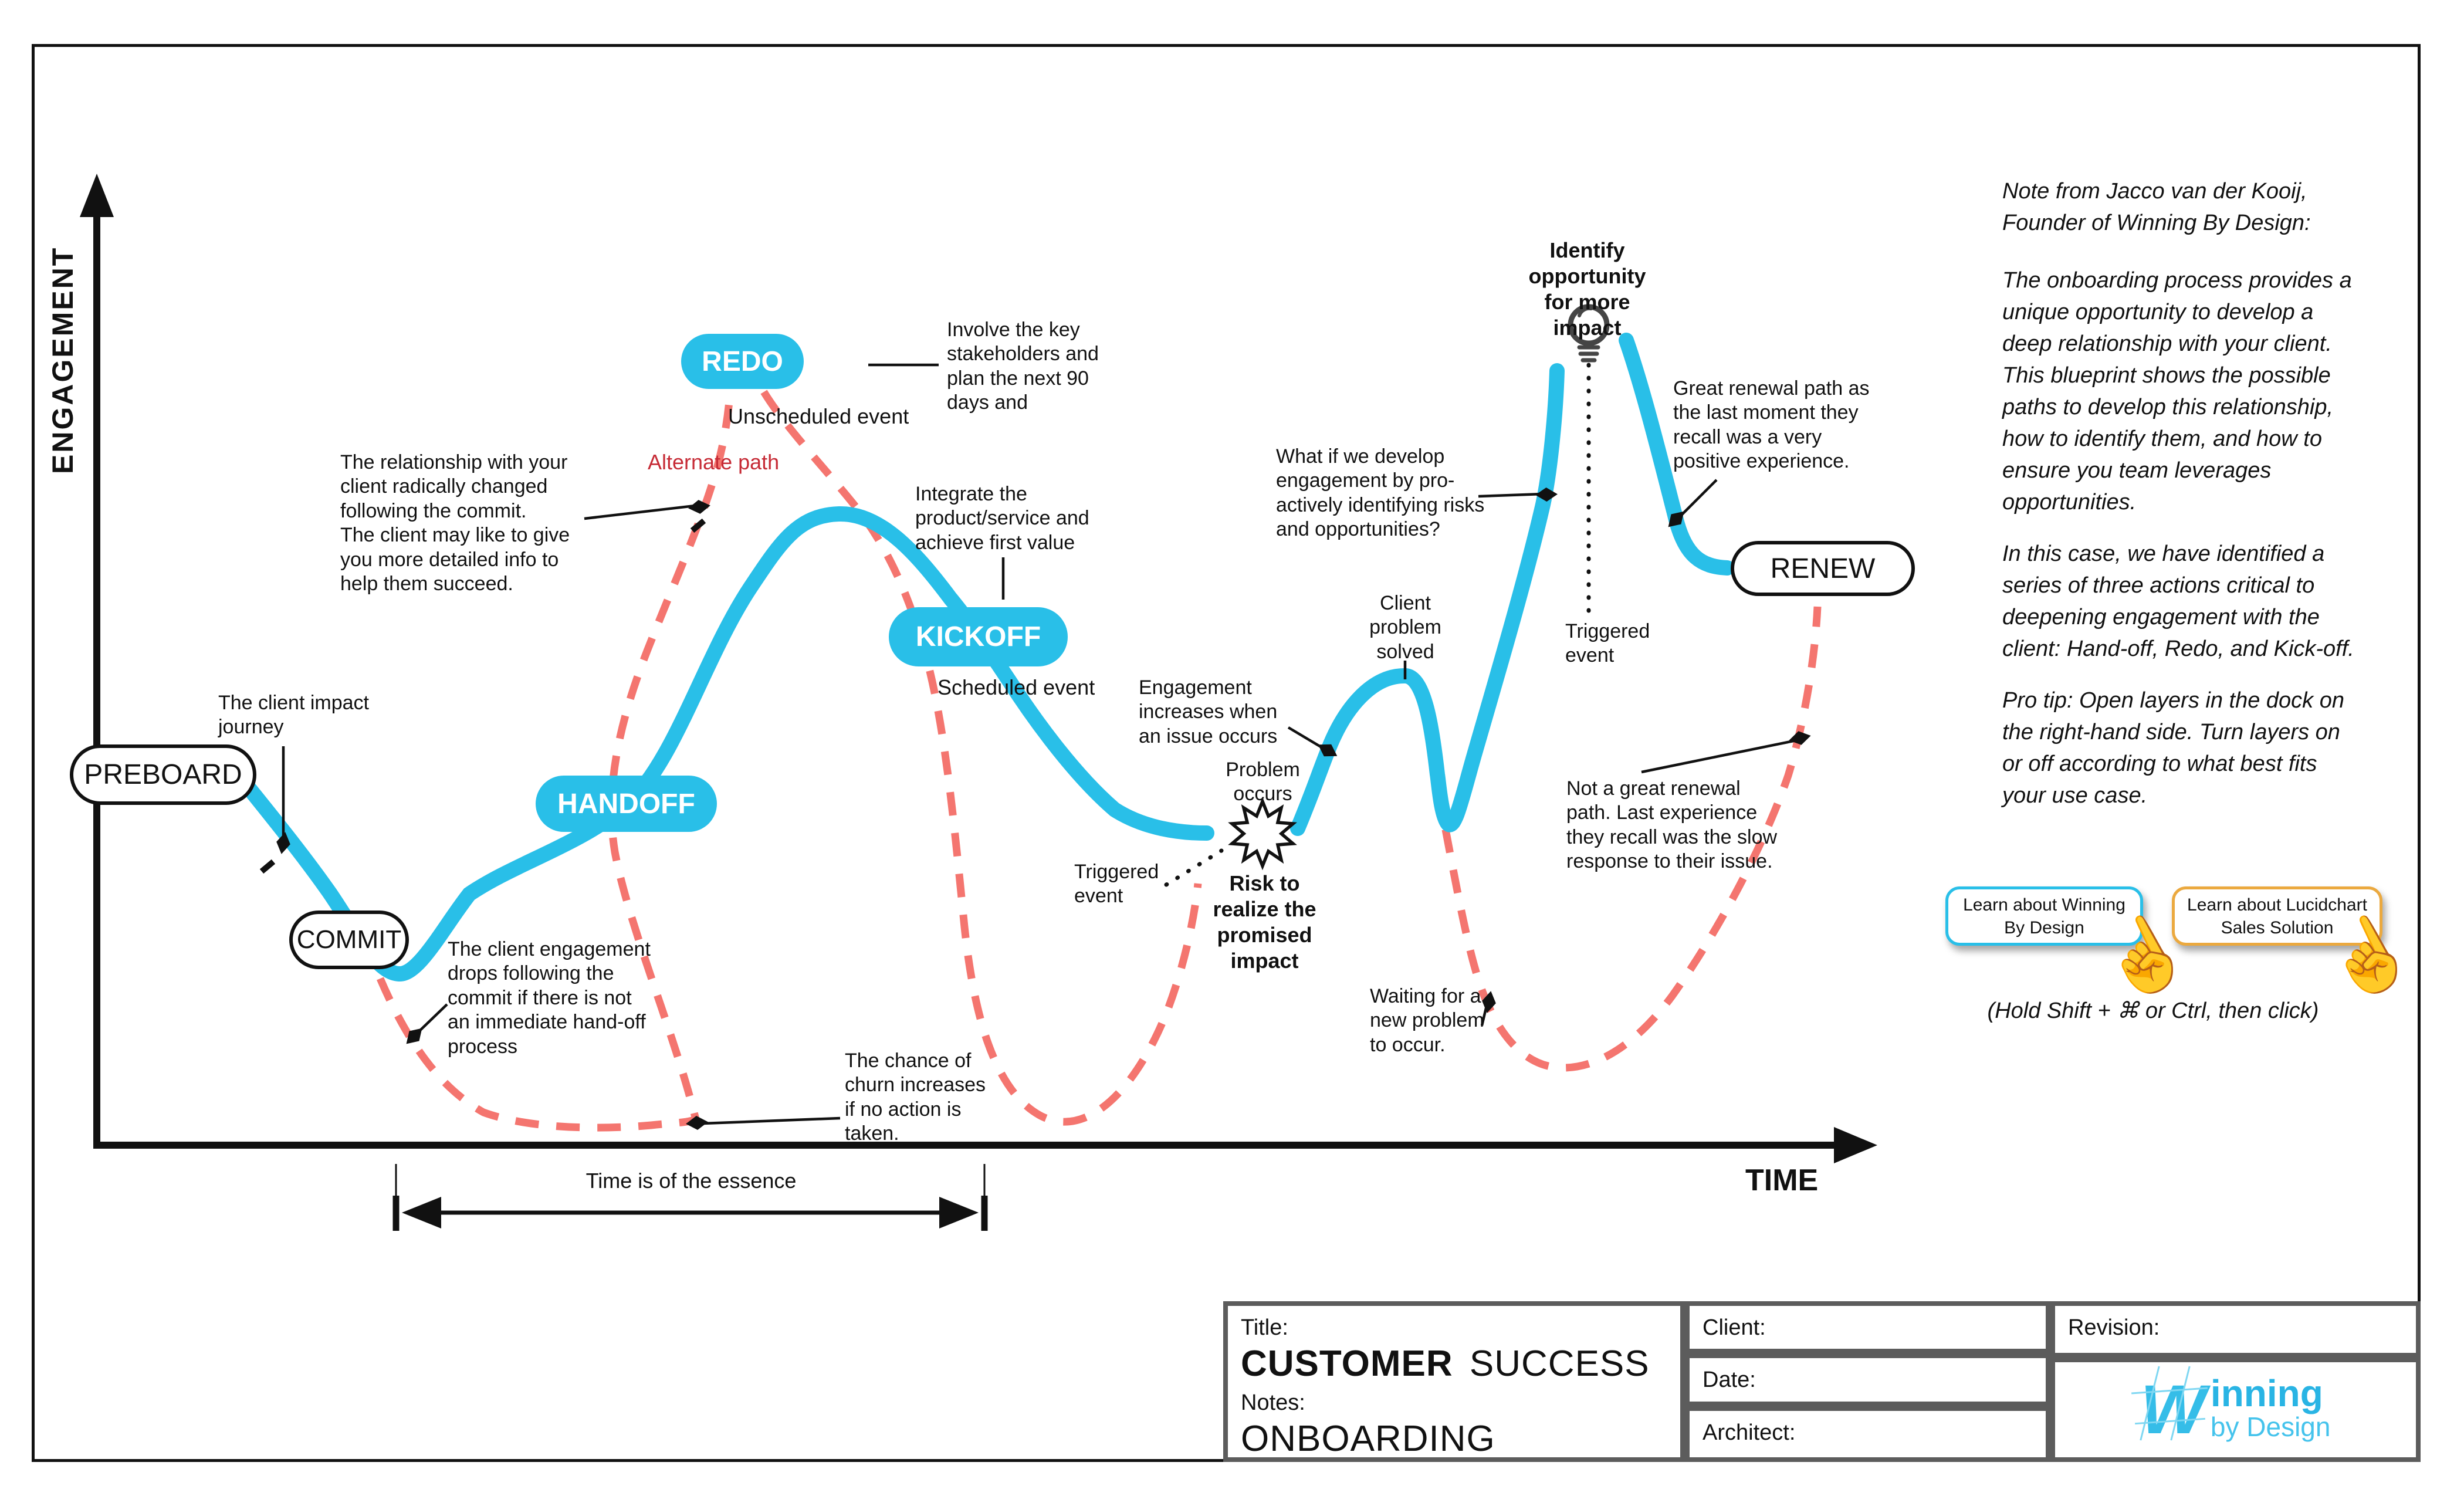 The width and height of the screenshot is (2464, 1496). I want to click on stage-renew: RENEW, so click(1823, 568).